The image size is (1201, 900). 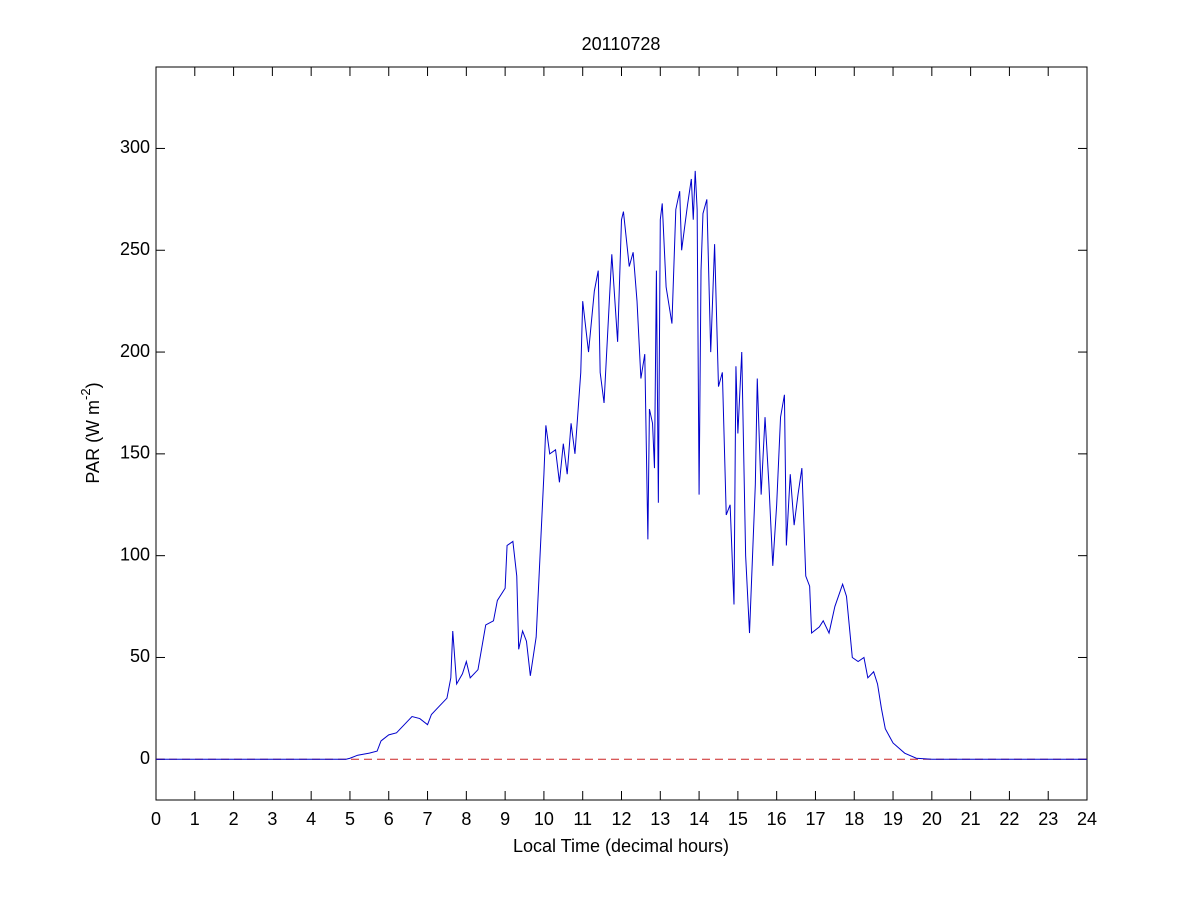 I want to click on x-tick-label: 19, so click(x=893, y=819).